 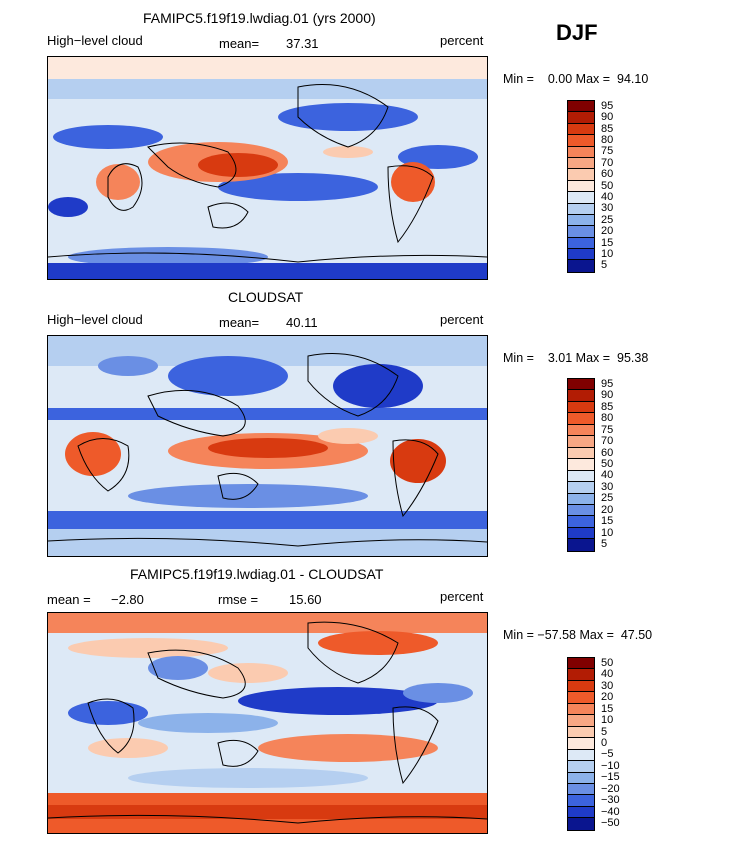 I want to click on colorbar-tick-label: 25, so click(x=607, y=498).